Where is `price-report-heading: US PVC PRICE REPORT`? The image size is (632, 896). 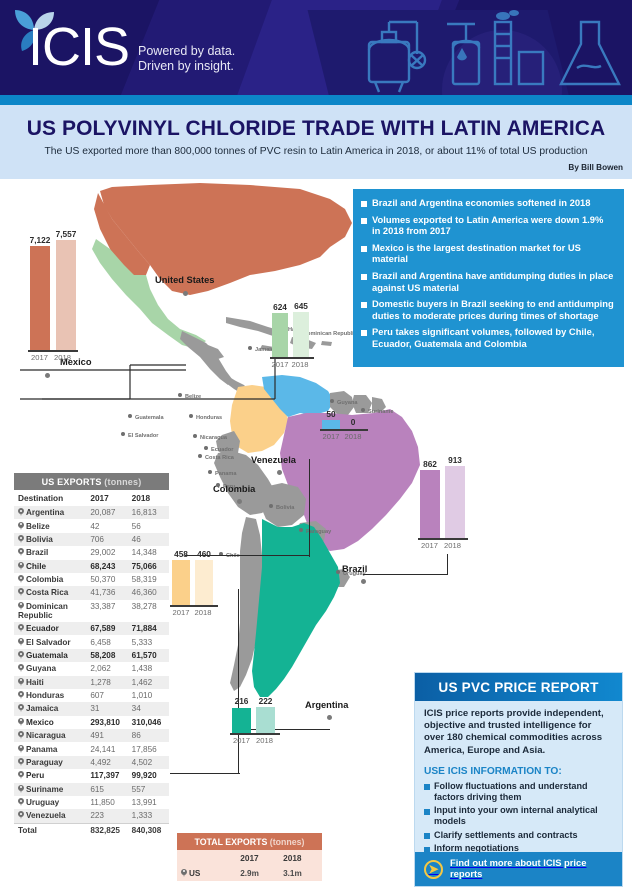 price-report-heading: US PVC PRICE REPORT is located at coordinates (518, 687).